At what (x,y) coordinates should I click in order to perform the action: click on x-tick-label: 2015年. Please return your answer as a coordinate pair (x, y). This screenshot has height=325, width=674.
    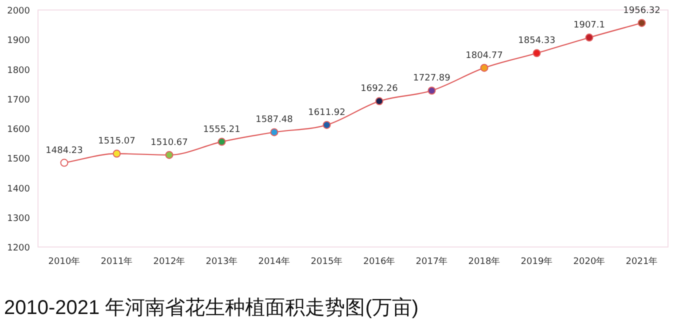
    Looking at the image, I should click on (326, 261).